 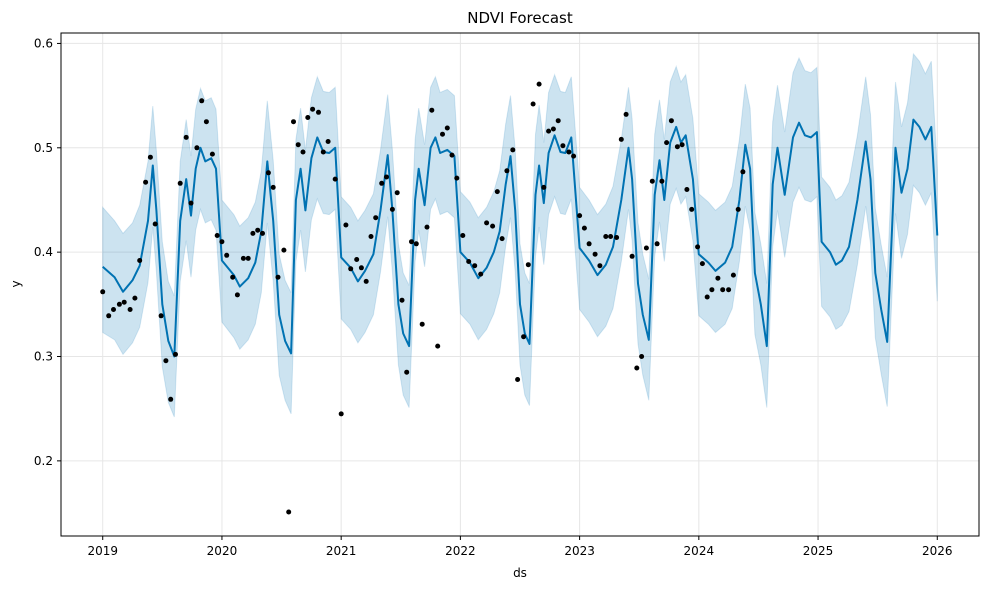 I want to click on y-axis-label: y, so click(x=16, y=283).